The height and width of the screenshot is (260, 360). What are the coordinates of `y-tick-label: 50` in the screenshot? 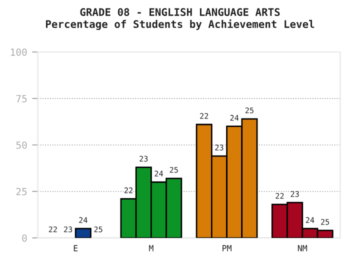 It's located at (21, 145).